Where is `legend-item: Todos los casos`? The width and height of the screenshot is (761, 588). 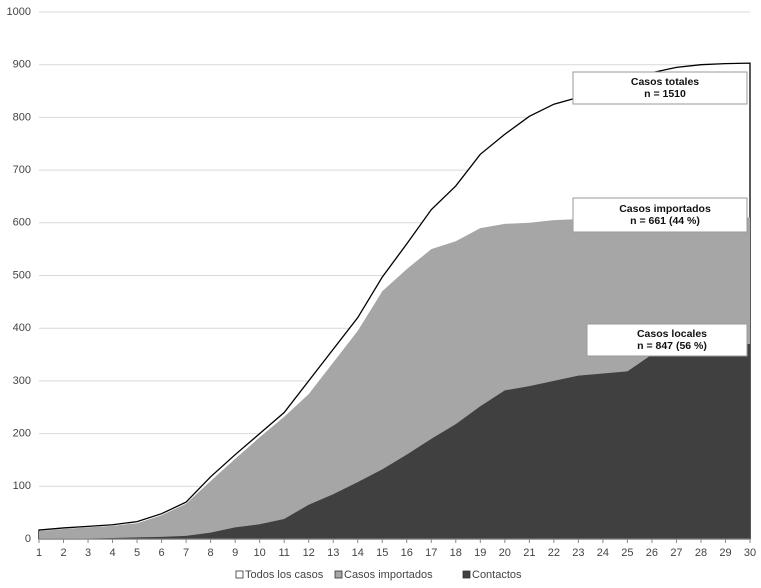
legend-item: Todos los casos is located at coordinates (279, 575).